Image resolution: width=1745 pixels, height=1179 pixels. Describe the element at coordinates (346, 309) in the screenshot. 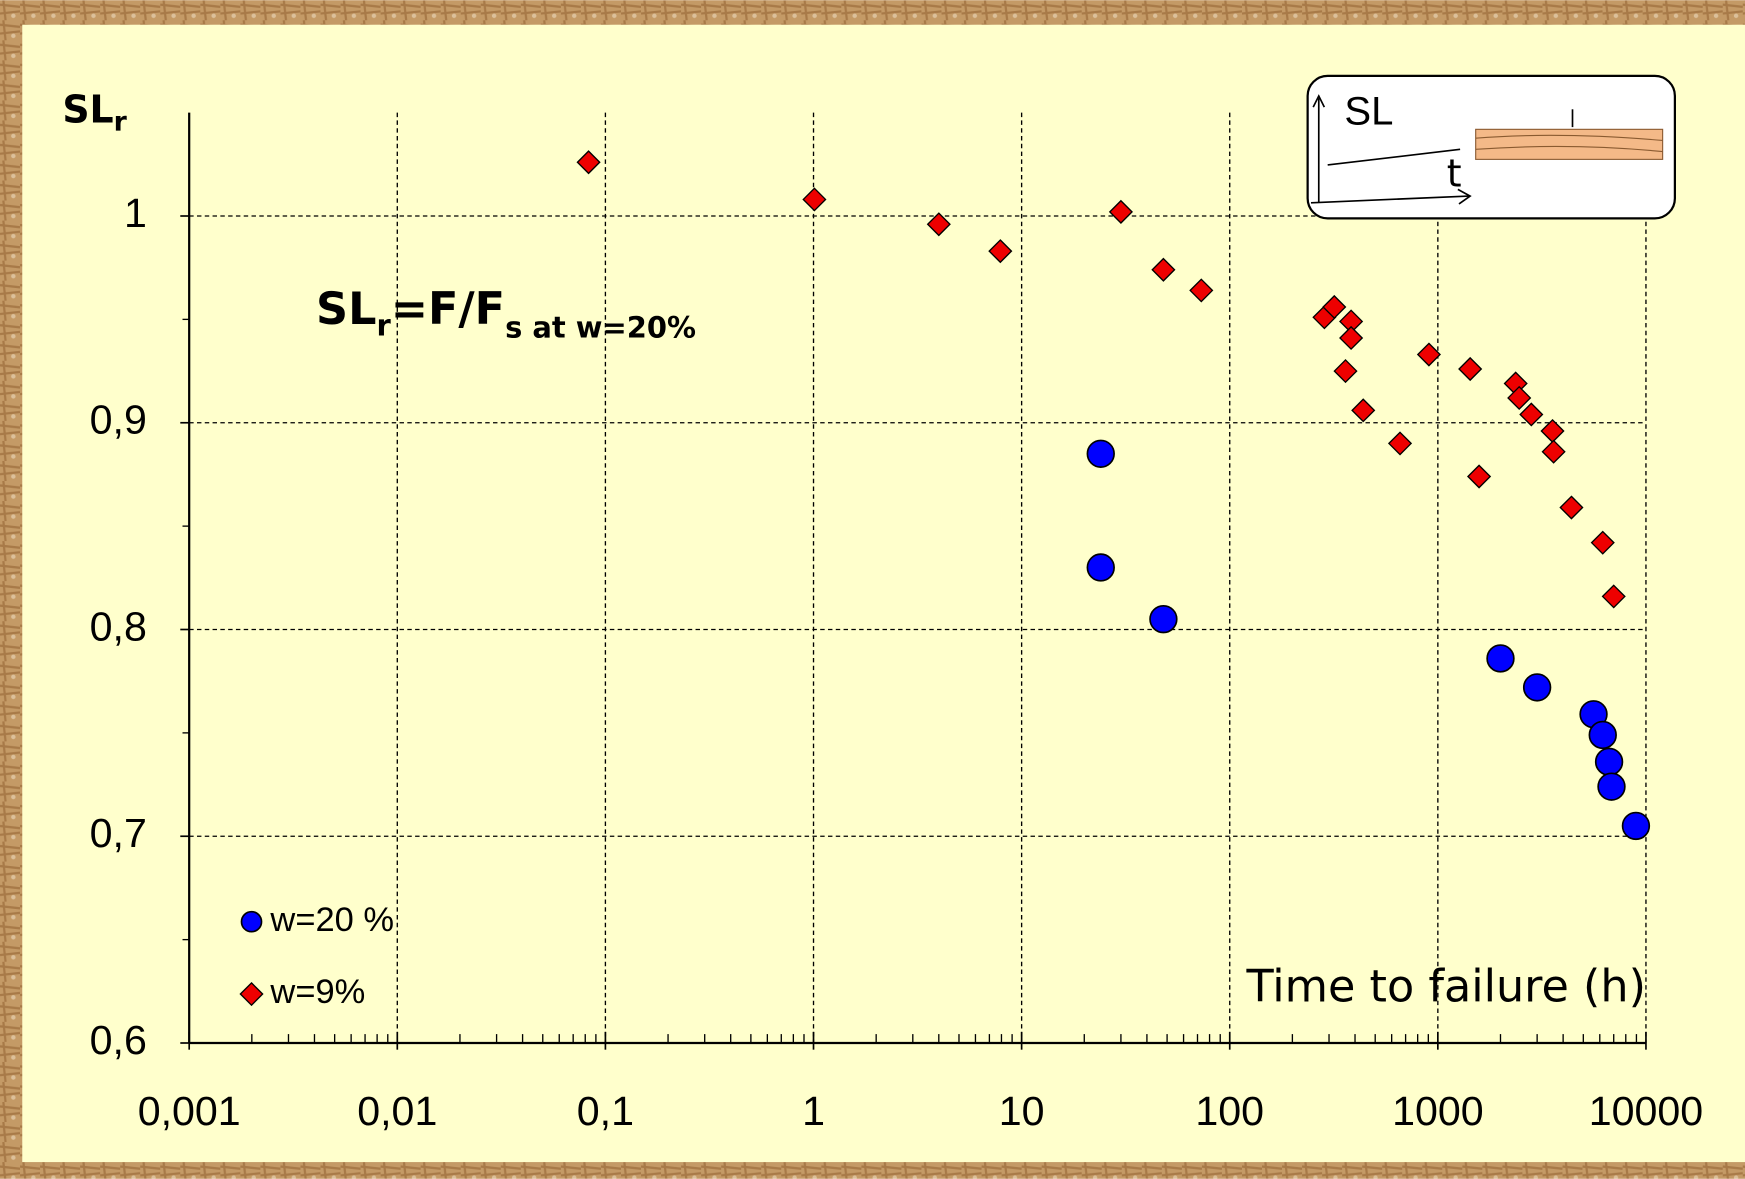

I see `annotation-part: SL` at that location.